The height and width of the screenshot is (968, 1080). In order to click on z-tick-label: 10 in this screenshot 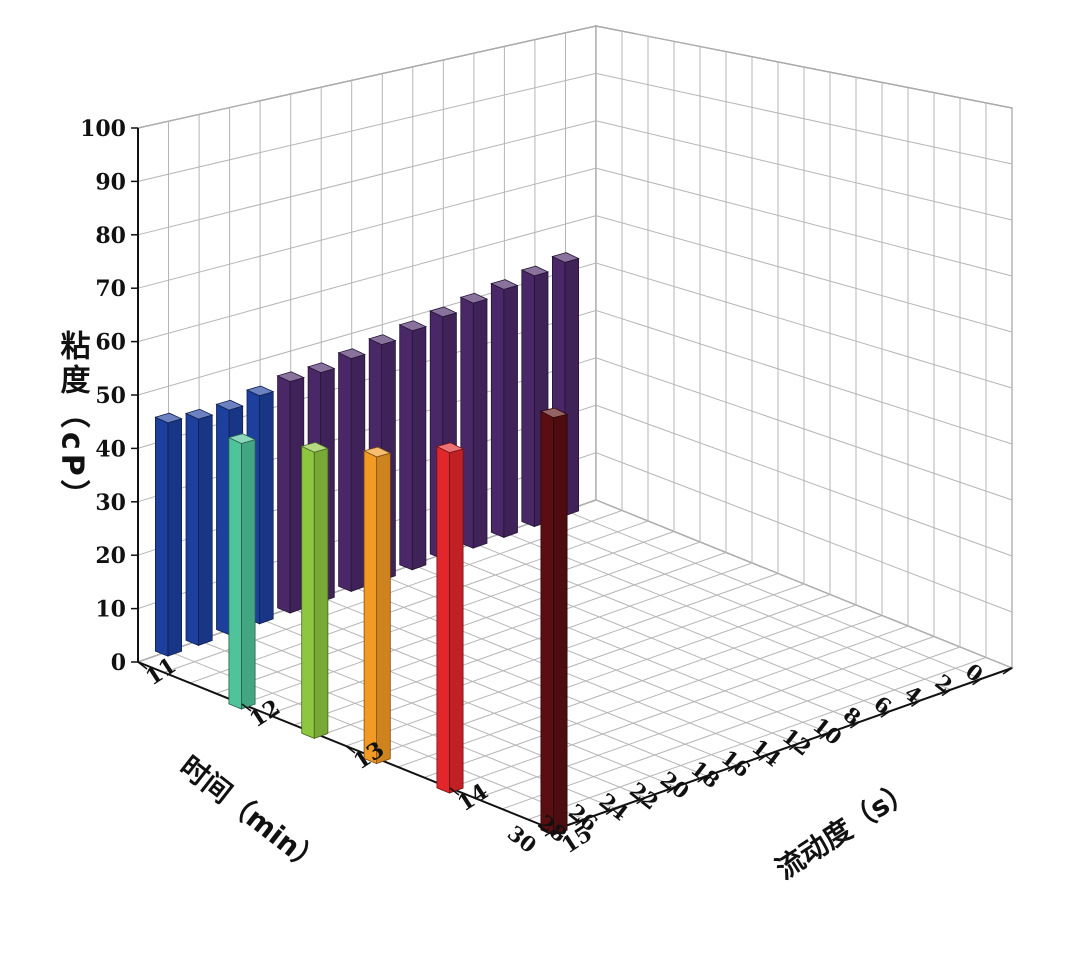, I will do `click(110, 610)`.